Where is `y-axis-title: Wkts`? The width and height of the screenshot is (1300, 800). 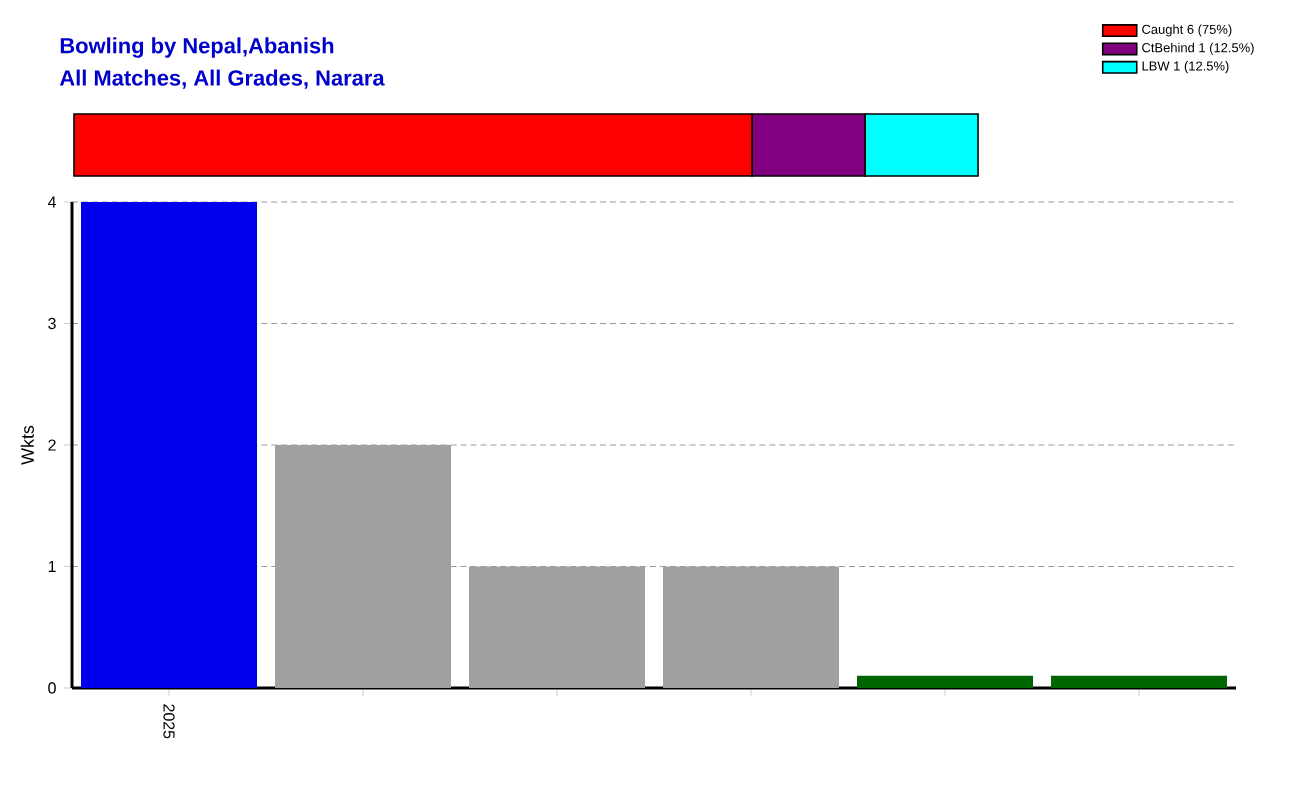
y-axis-title: Wkts is located at coordinates (27, 445).